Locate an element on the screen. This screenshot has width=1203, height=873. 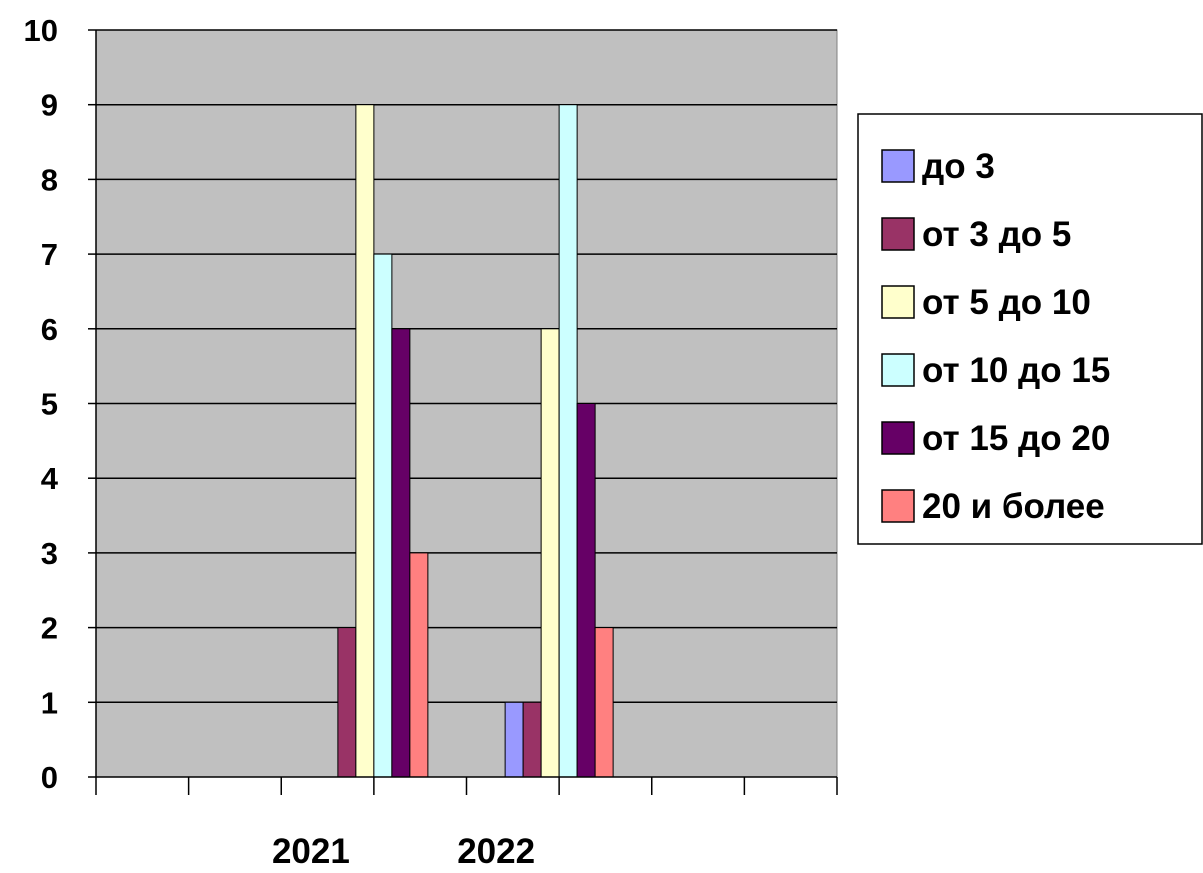
legend-label: от 3 до 5 is located at coordinates (996, 234).